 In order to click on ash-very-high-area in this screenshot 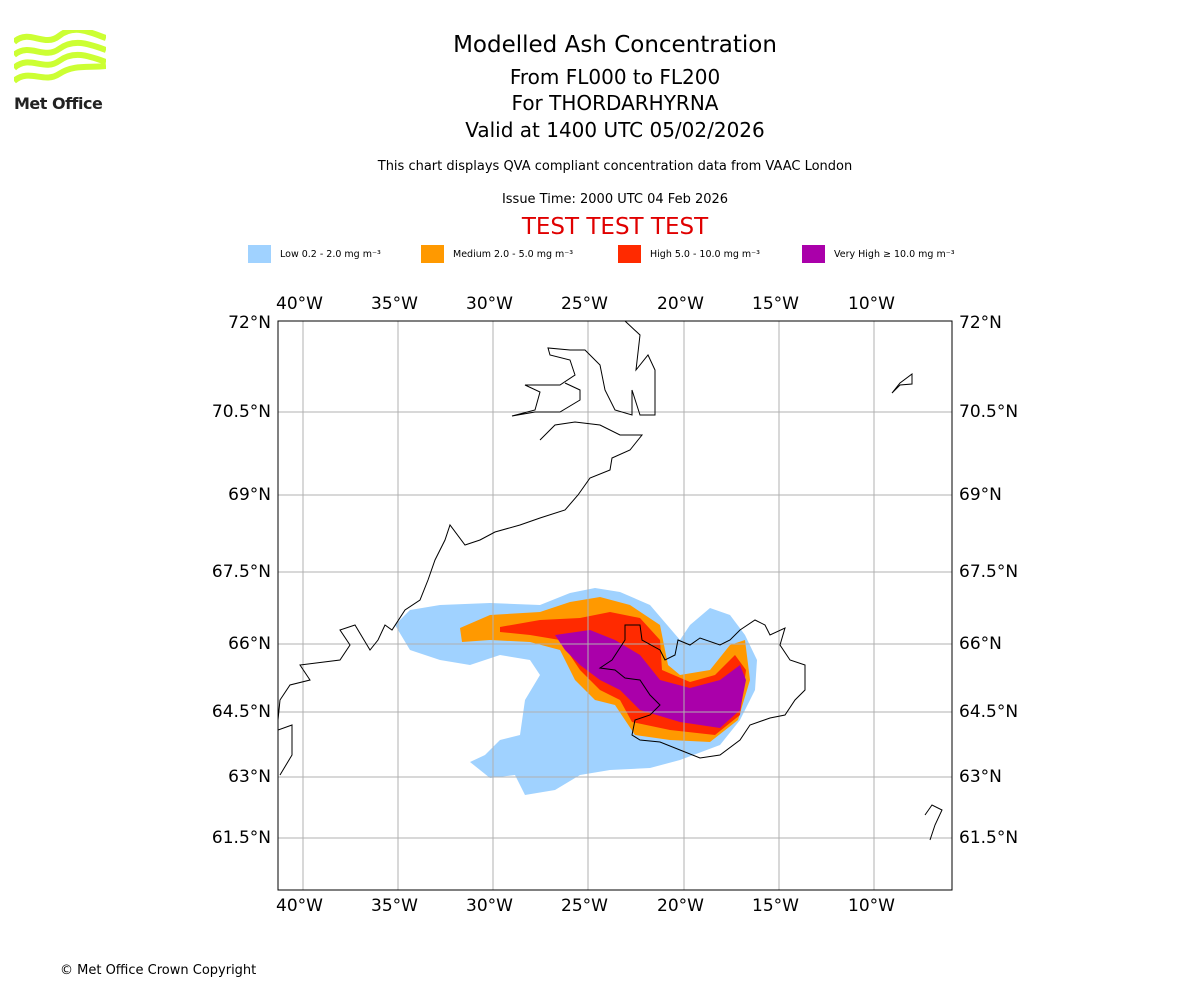, I will do `click(650, 679)`.